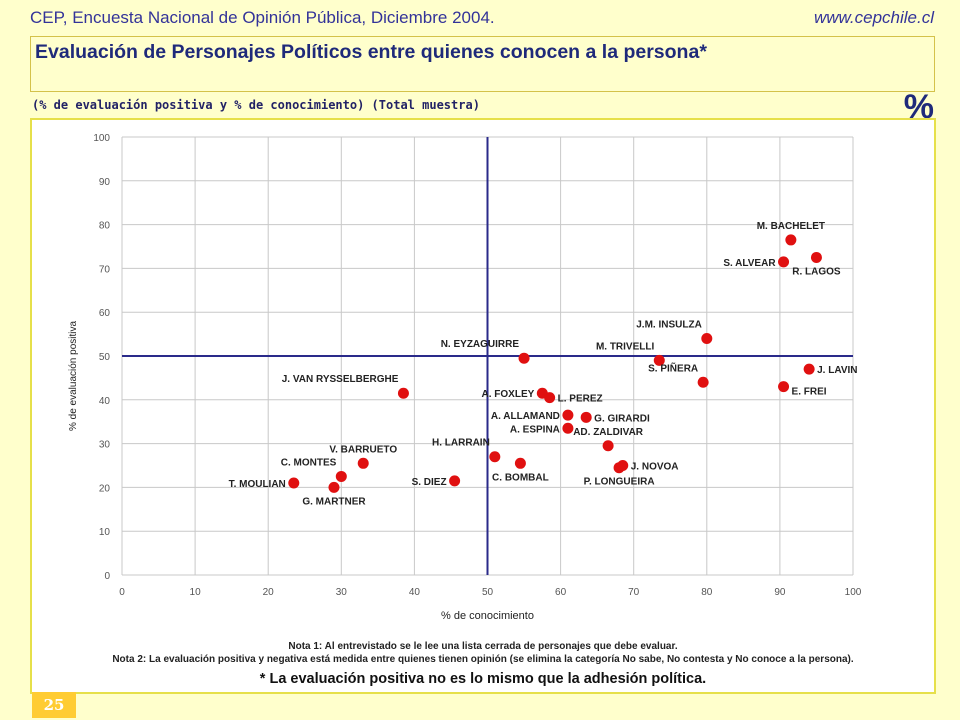 The width and height of the screenshot is (960, 720). What do you see at coordinates (196, 592) in the screenshot?
I see `x-tick-label: 10` at bounding box center [196, 592].